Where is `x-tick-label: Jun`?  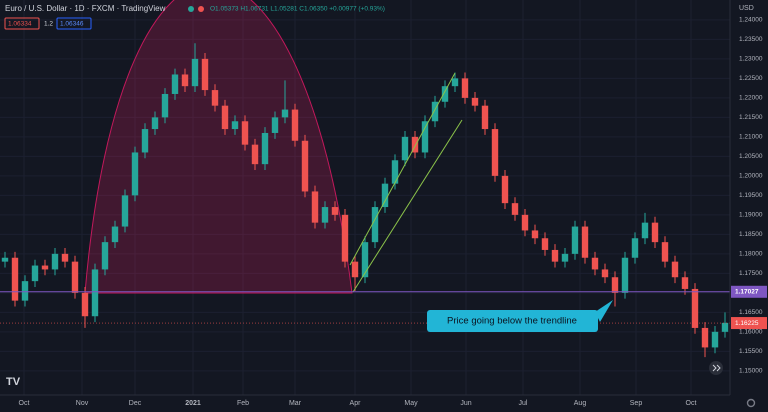 x-tick-label: Jun is located at coordinates (465, 403).